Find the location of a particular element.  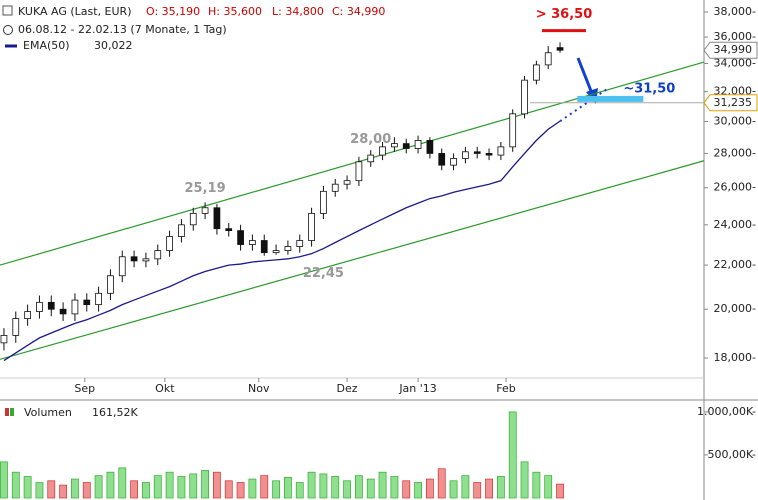

clock-icon is located at coordinates (8, 30).